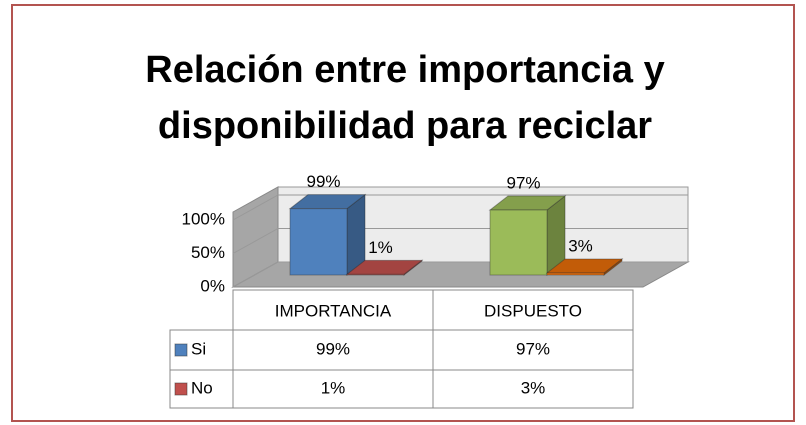 The image size is (806, 425). What do you see at coordinates (460, 207) in the screenshot?
I see `grid-line` at bounding box center [460, 207].